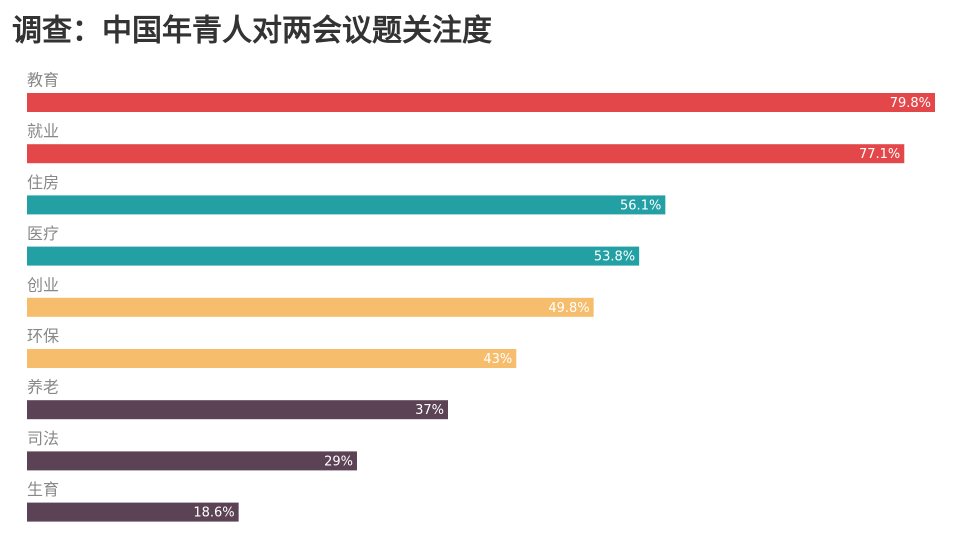 The image size is (960, 535). What do you see at coordinates (879, 154) in the screenshot?
I see `value-label: 77.1%` at bounding box center [879, 154].